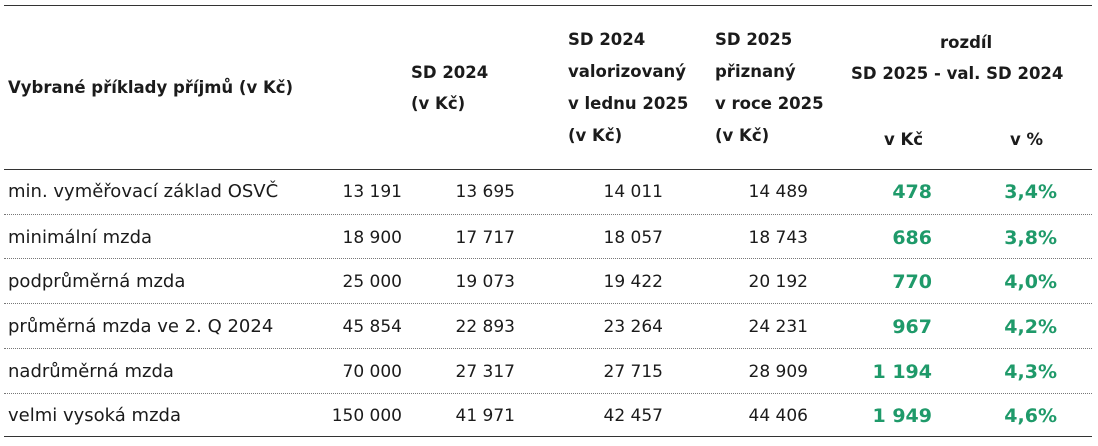 The image size is (1098, 446). Describe the element at coordinates (548, 436) in the screenshot. I see `bottom-rule` at that location.